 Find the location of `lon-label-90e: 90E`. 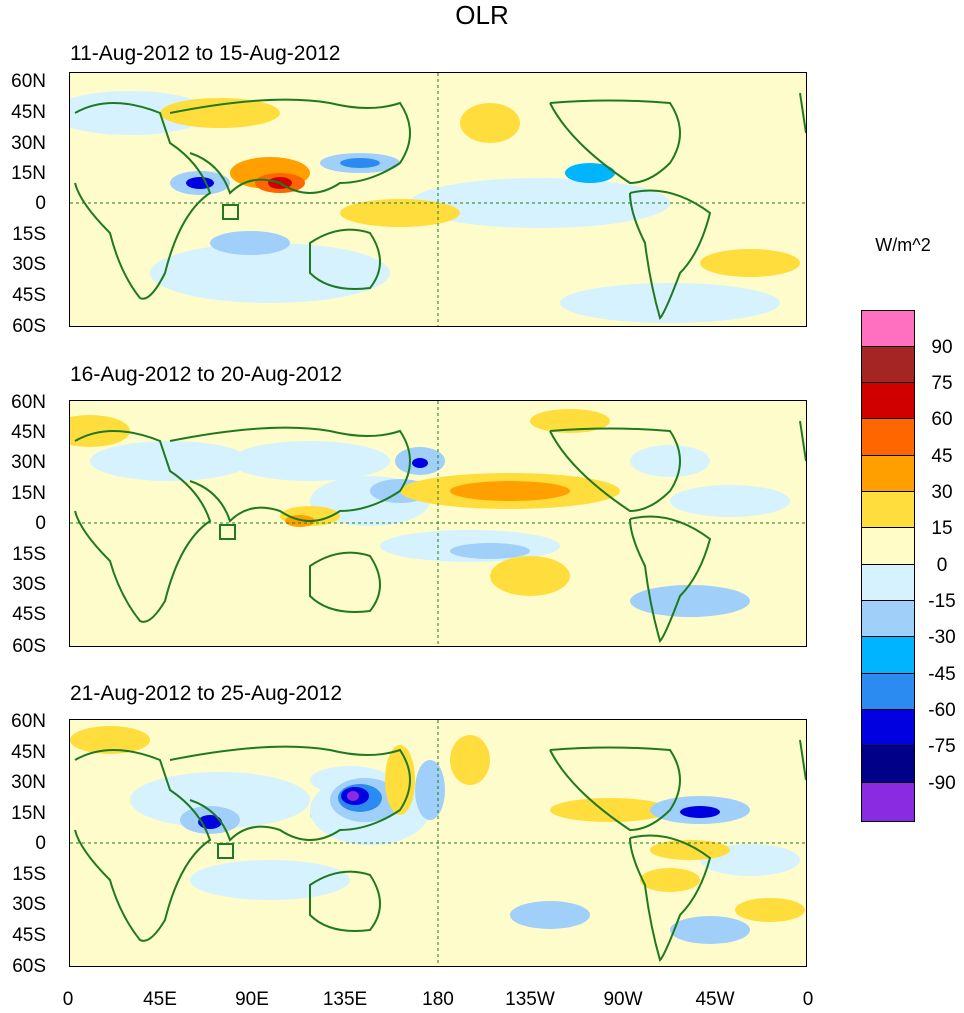

lon-label-90e: 90E is located at coordinates (252, 999).